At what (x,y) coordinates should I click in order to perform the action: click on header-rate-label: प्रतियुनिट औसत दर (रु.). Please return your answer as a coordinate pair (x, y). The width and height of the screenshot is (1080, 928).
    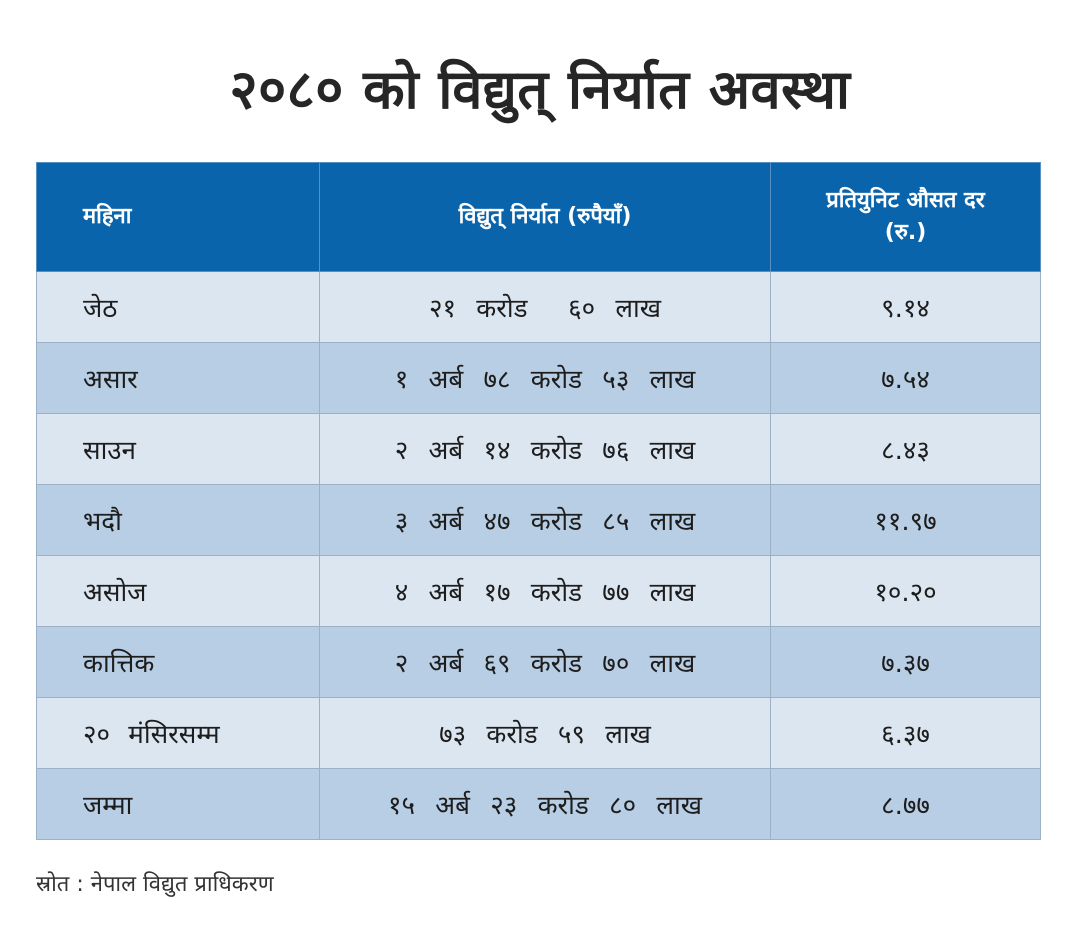
    Looking at the image, I should click on (905, 216).